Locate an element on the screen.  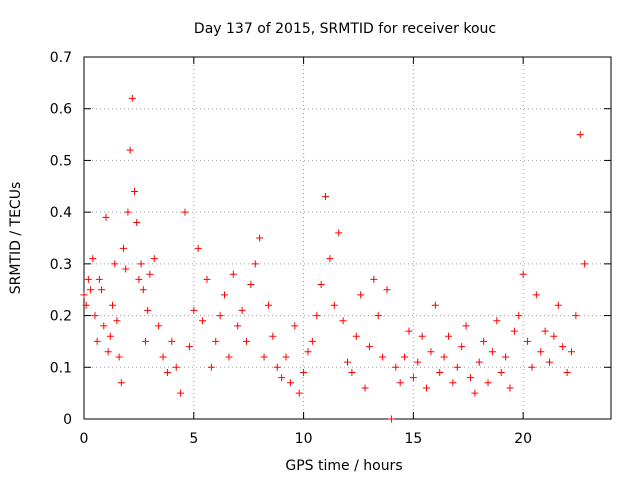
x-axis-label: GPS time / hours is located at coordinates (343, 466).